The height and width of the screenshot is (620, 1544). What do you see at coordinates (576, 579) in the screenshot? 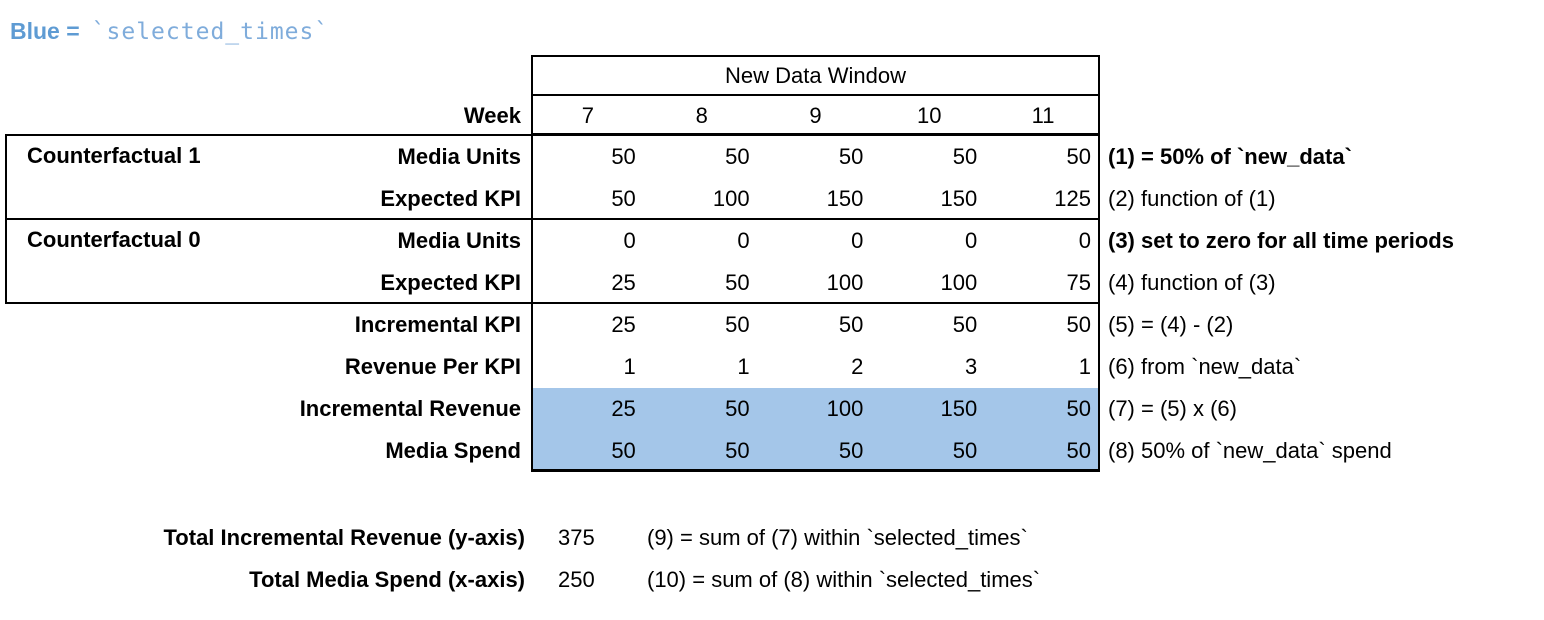
I see `total-value-2: 250` at bounding box center [576, 579].